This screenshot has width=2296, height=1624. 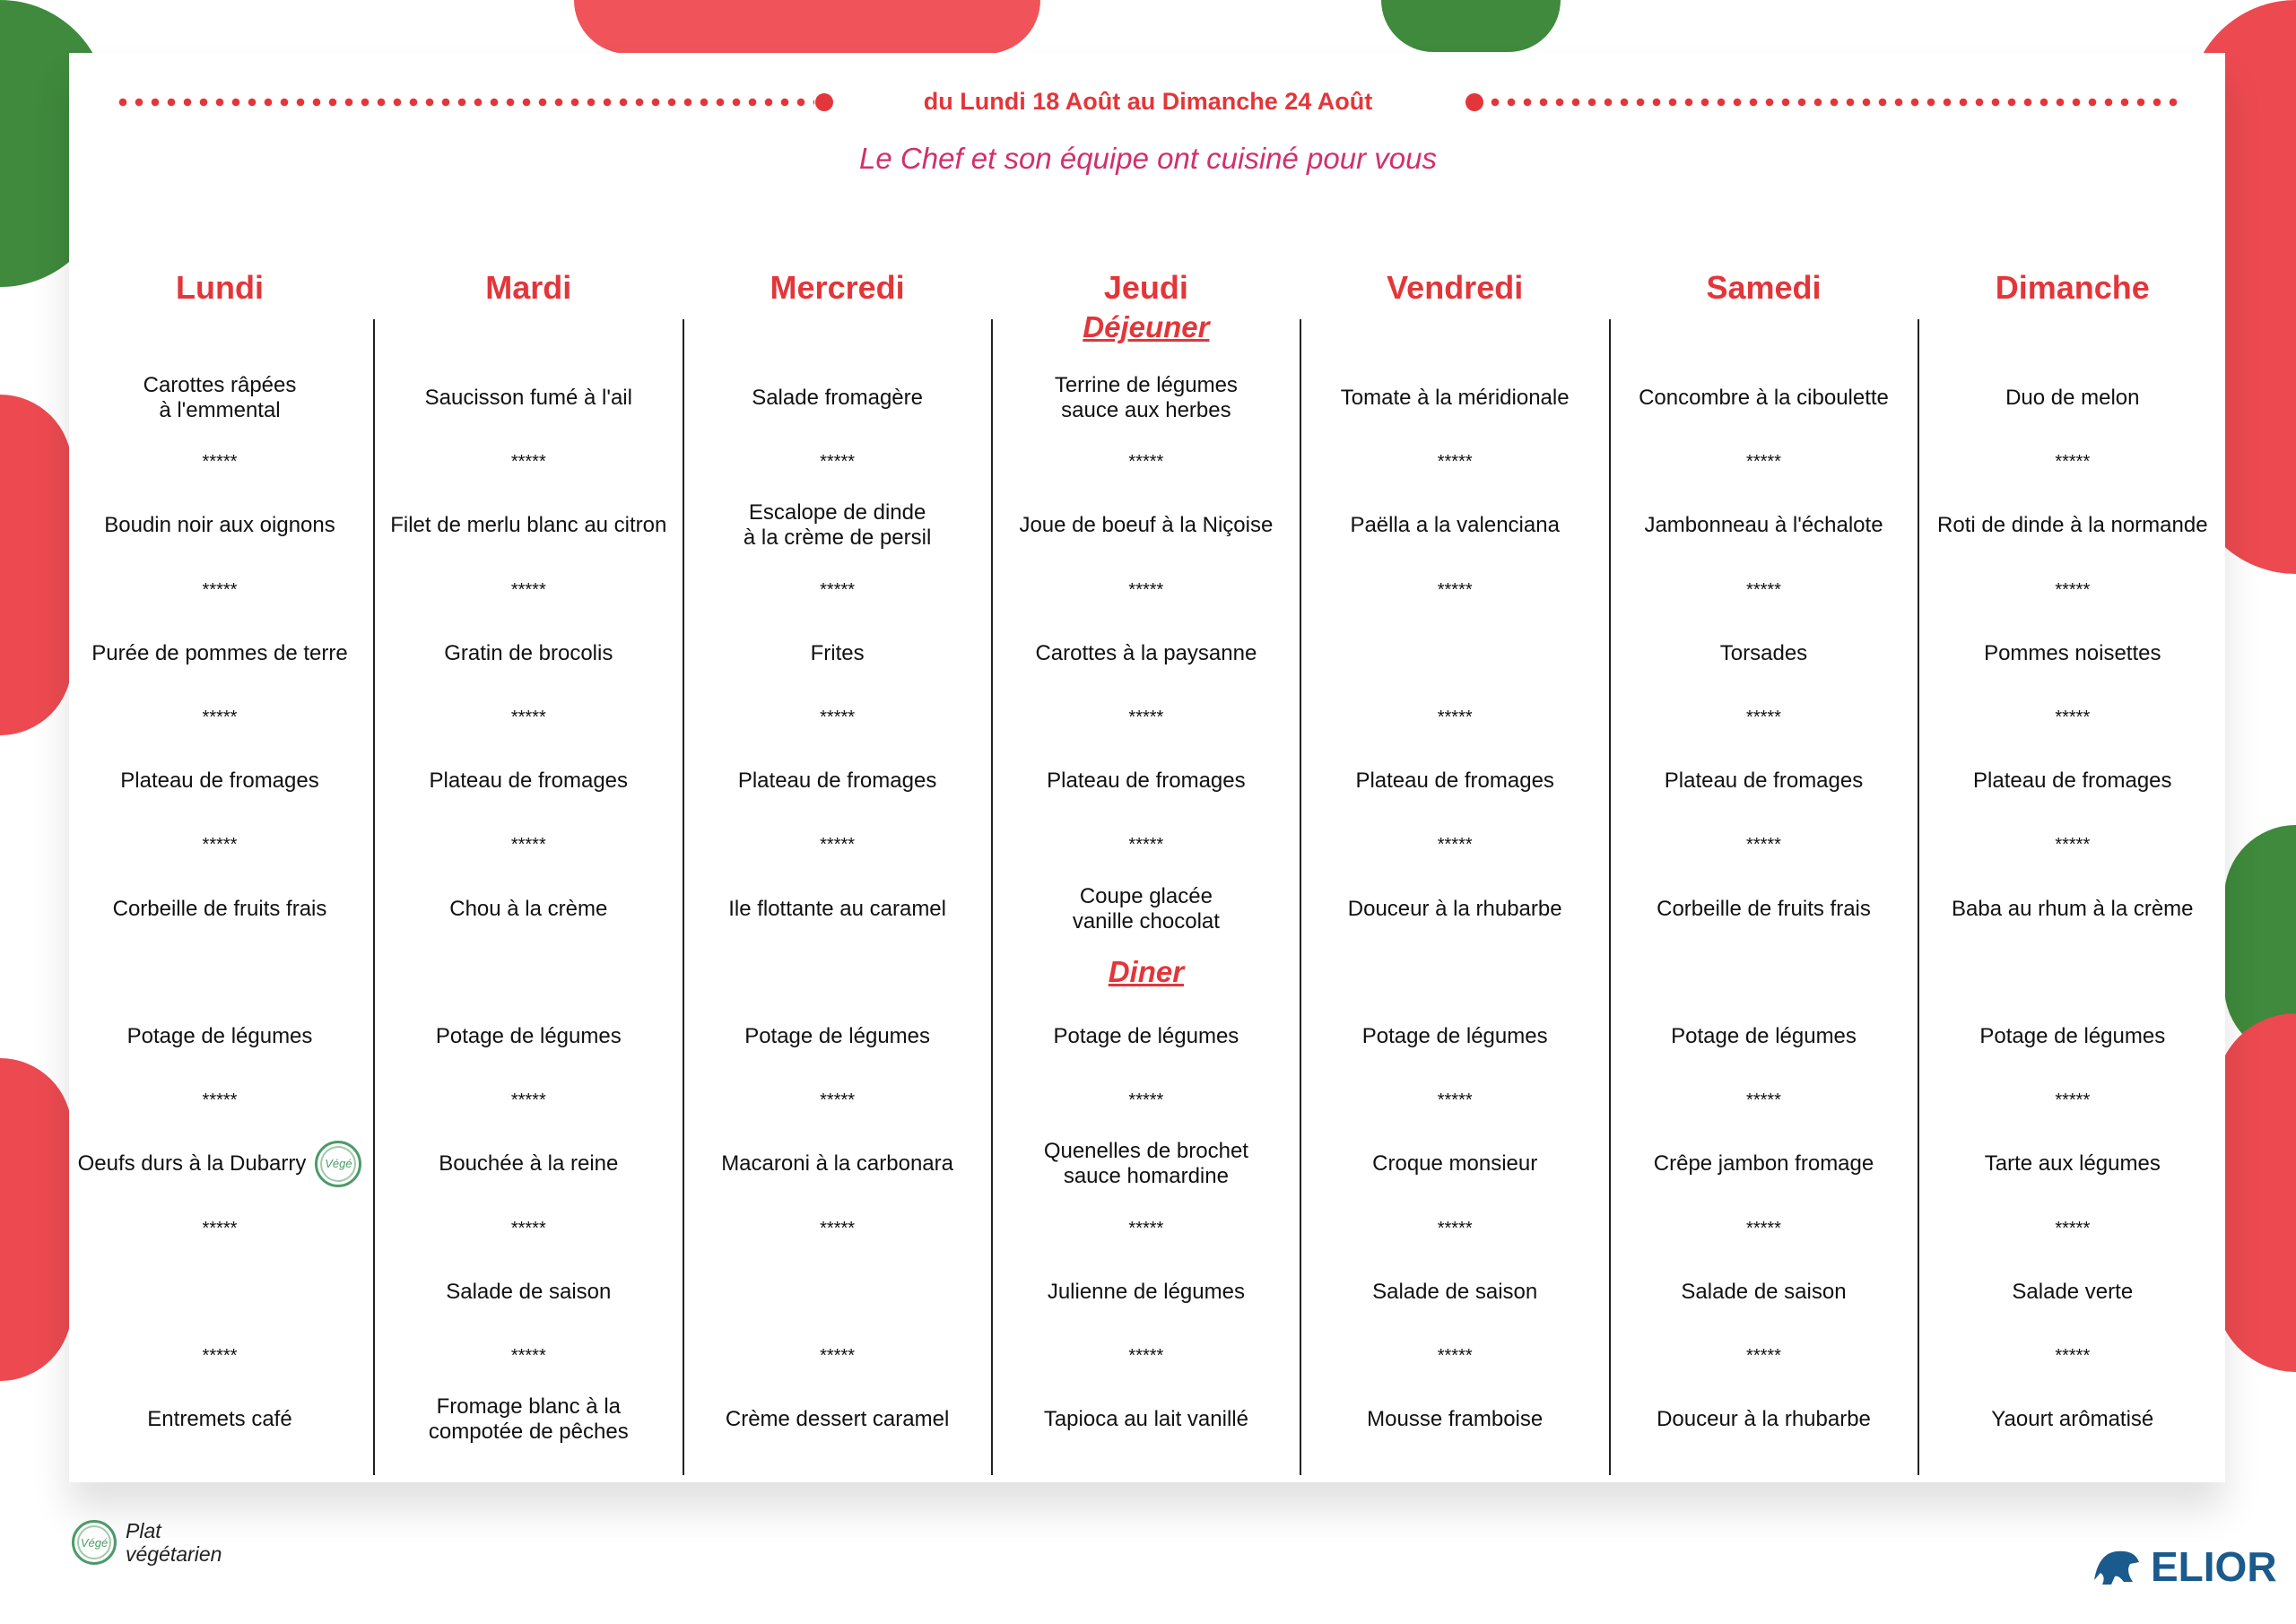 I want to click on day-name: Lundi, so click(x=220, y=287).